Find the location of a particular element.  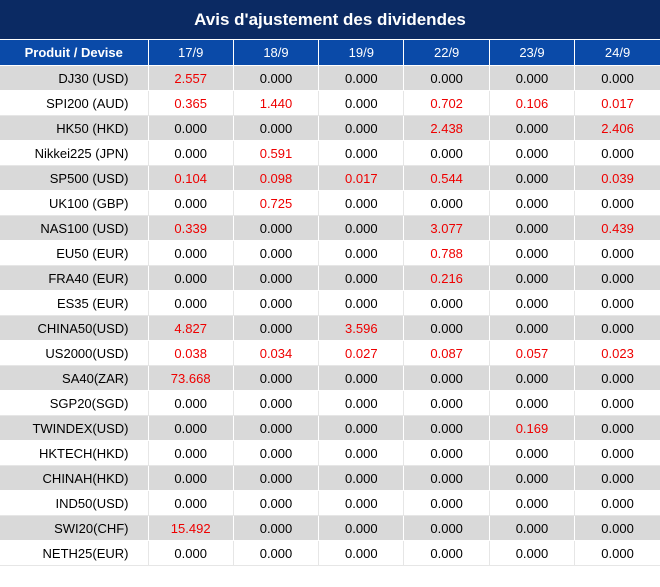

value-cell: 0.027 is located at coordinates (361, 353).